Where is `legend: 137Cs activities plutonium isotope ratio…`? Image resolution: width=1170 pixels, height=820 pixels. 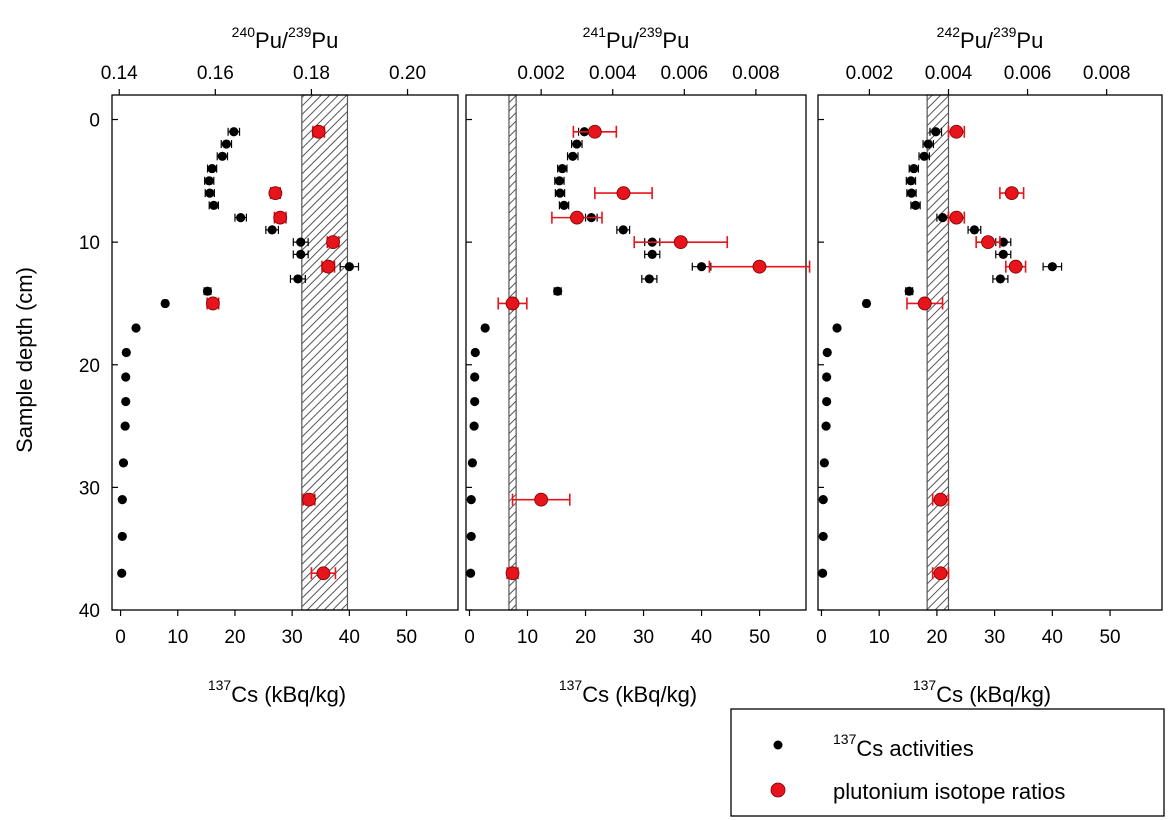
legend: 137Cs activities plutonium isotope ratio… is located at coordinates (947, 762).